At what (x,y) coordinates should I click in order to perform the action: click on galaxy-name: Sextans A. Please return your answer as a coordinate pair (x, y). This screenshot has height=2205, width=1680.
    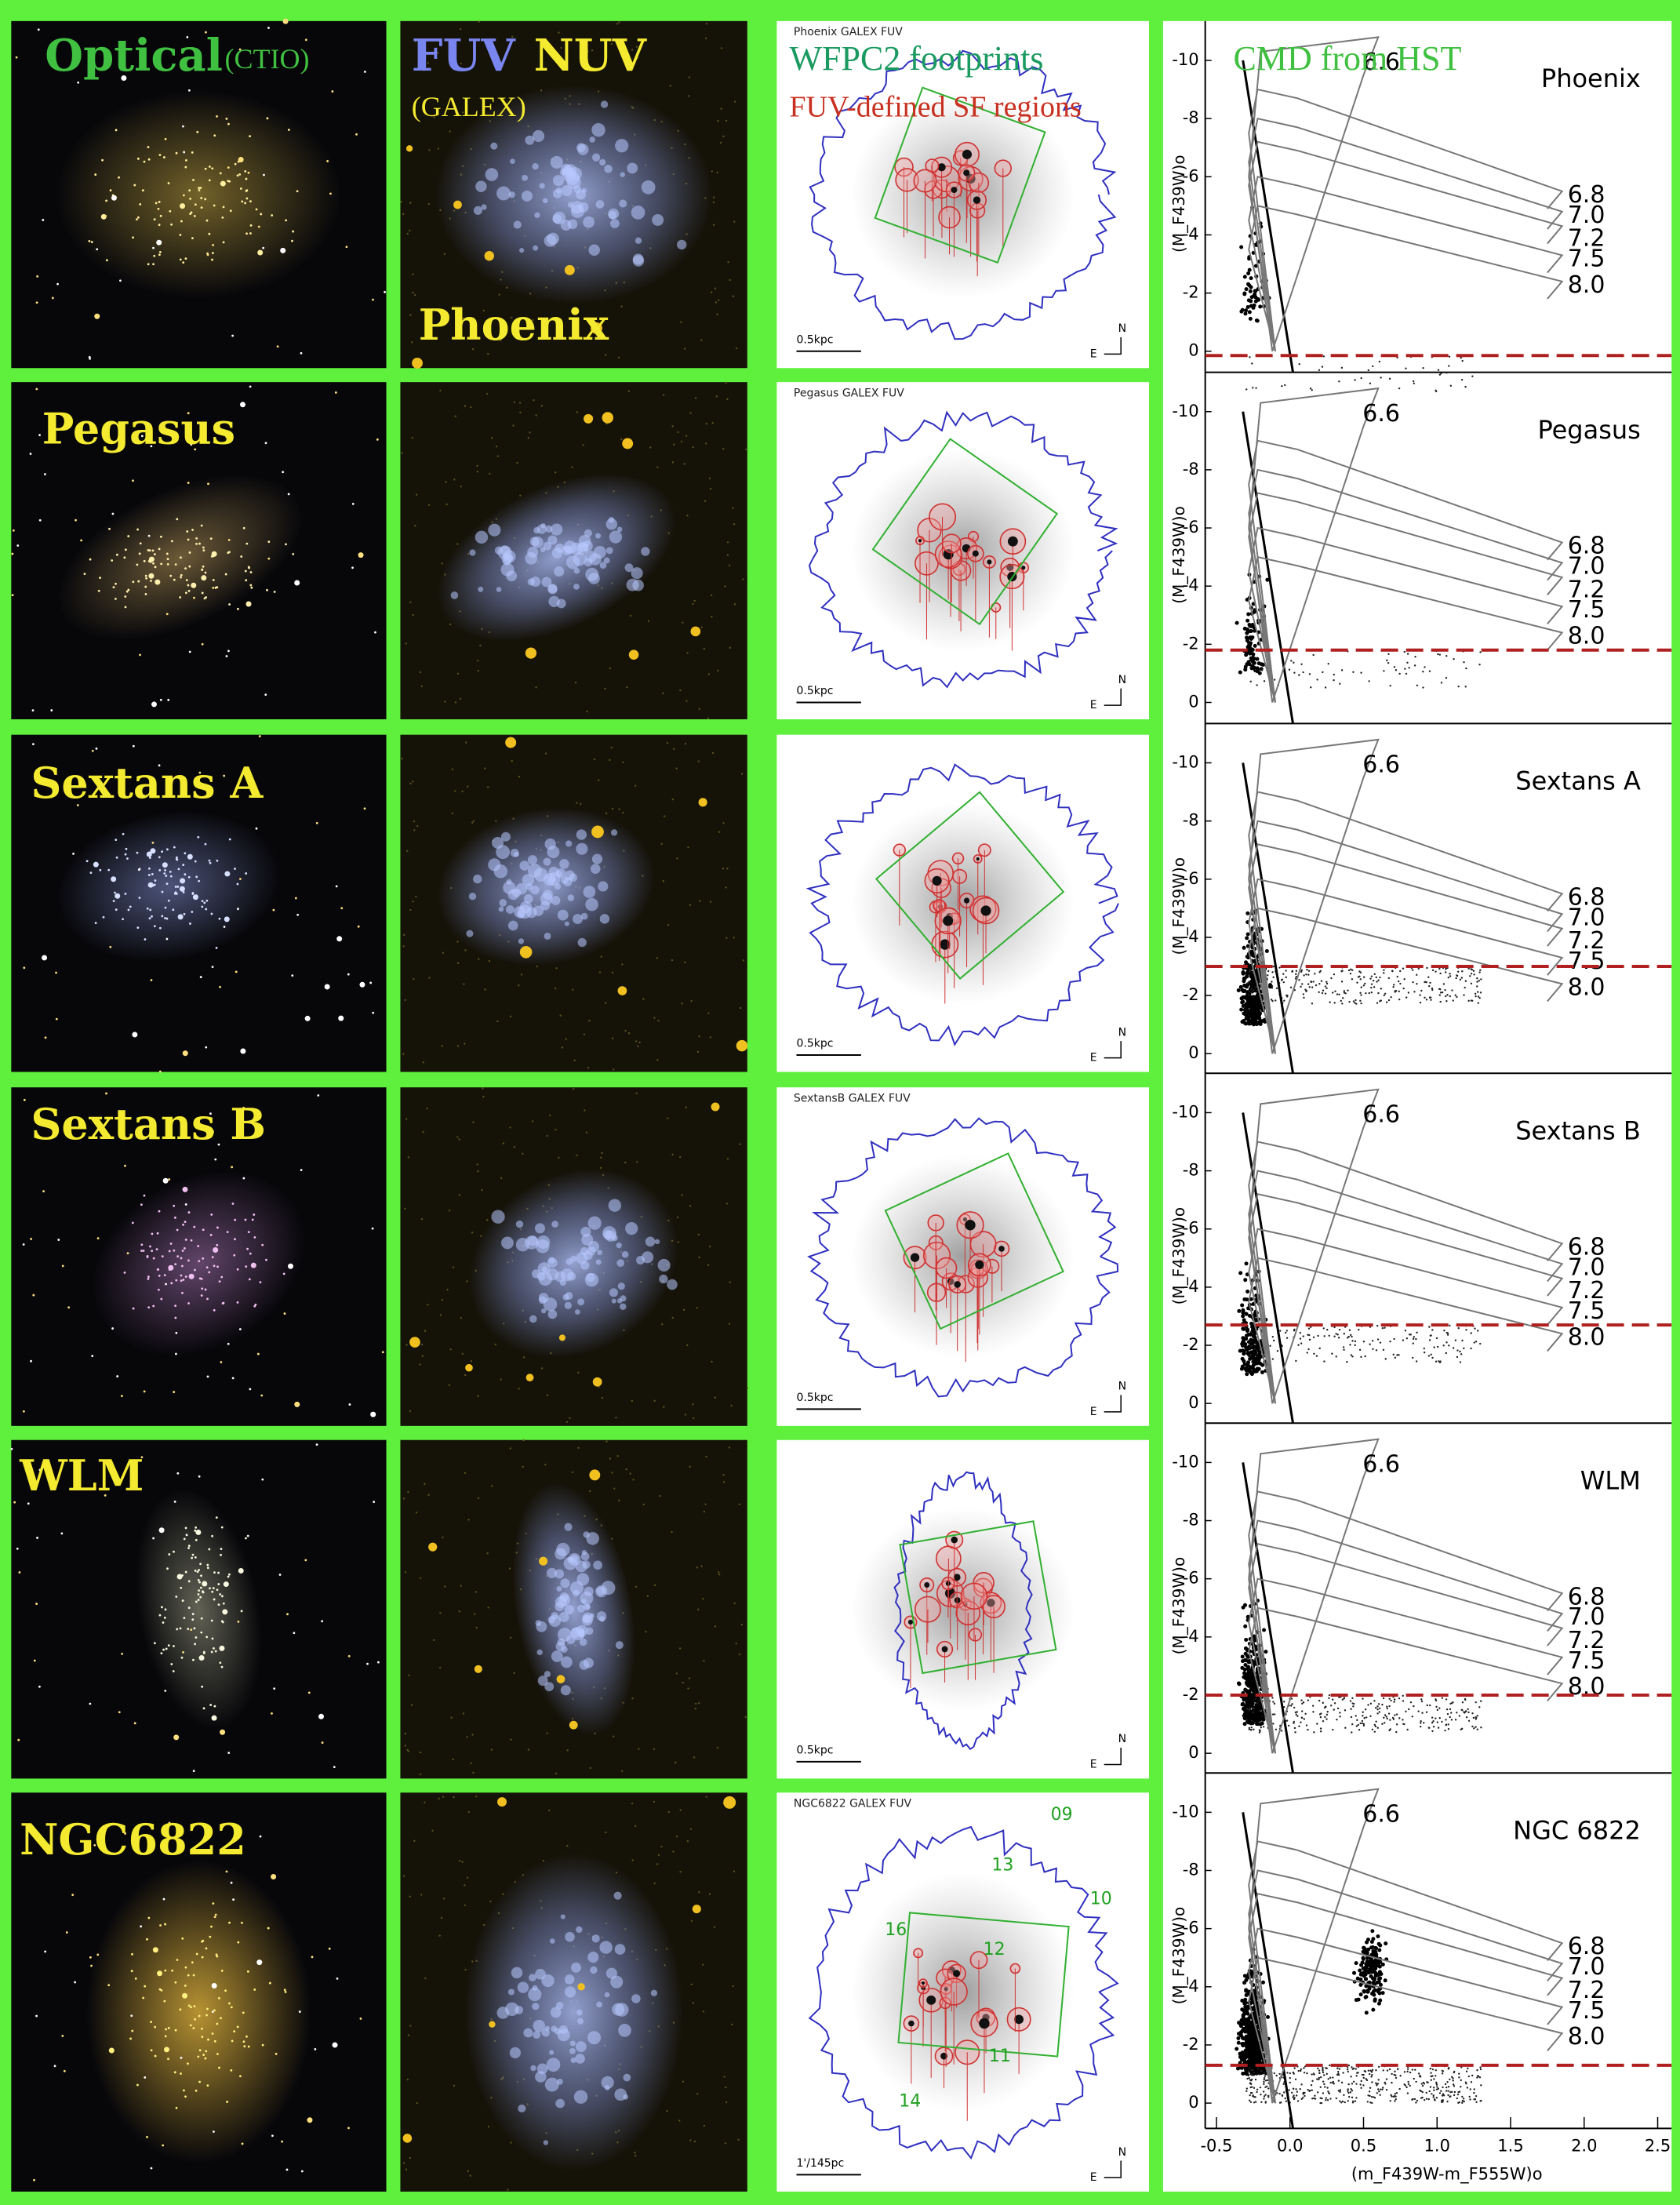
    Looking at the image, I should click on (147, 783).